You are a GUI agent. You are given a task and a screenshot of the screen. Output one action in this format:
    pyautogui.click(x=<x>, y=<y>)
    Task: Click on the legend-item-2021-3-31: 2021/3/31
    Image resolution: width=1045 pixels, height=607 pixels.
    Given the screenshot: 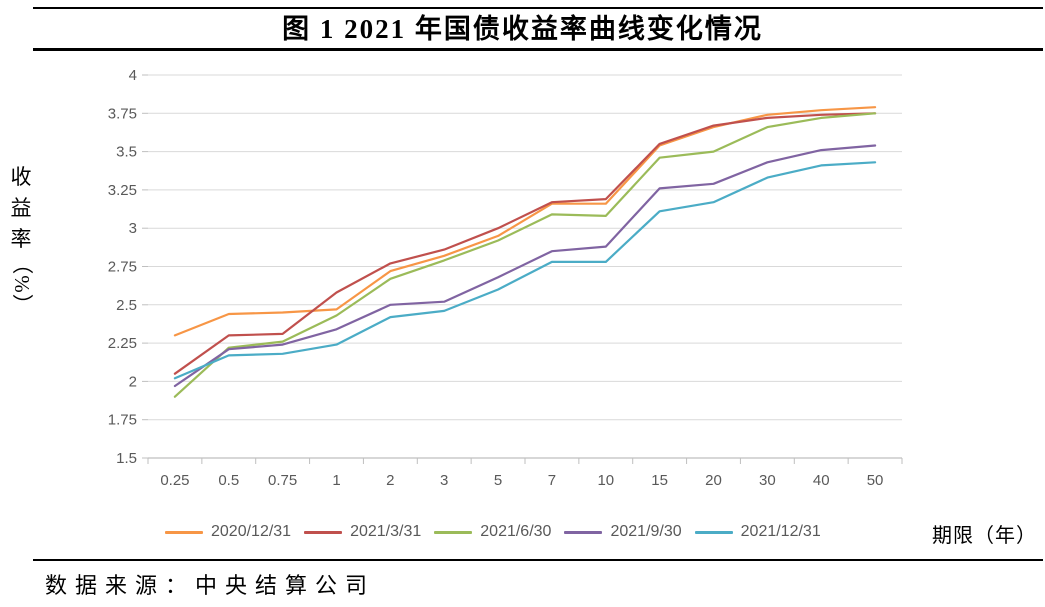 What is the action you would take?
    pyautogui.click(x=362, y=532)
    